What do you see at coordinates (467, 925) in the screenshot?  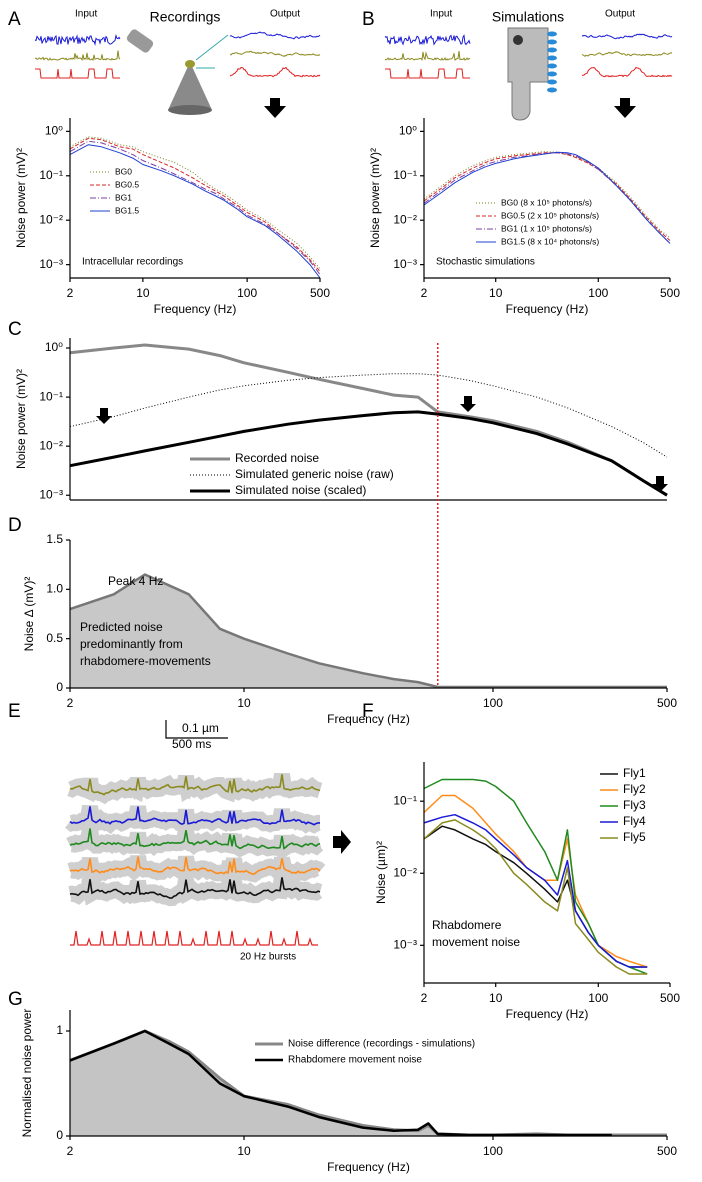 I see `annotation: Rhabdomere` at bounding box center [467, 925].